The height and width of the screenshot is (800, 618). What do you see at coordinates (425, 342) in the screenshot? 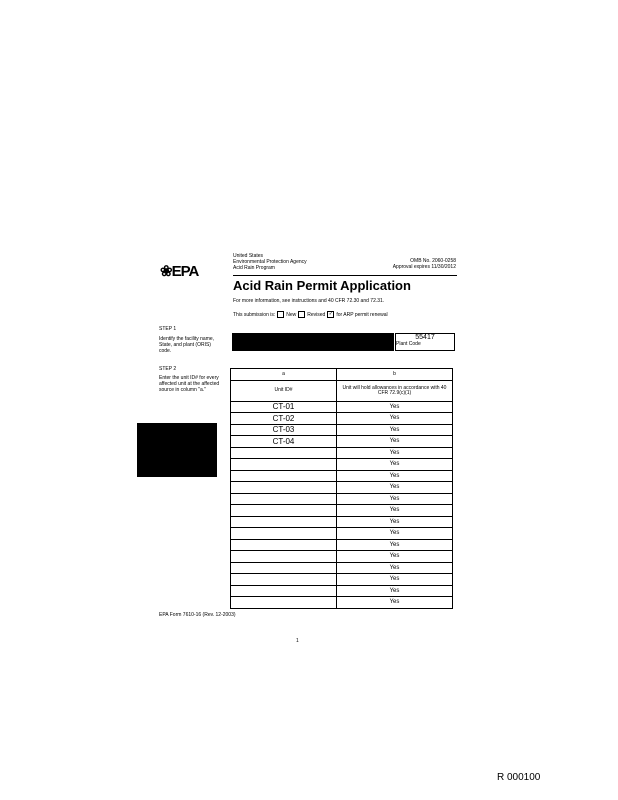
I see `plant-code-box: 55417 Plant Code` at bounding box center [425, 342].